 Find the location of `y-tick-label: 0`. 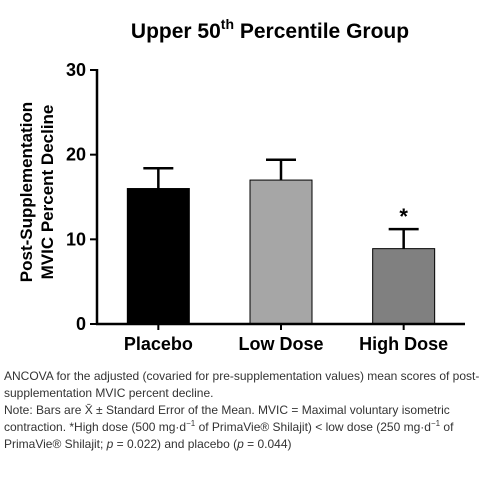

y-tick-label: 0 is located at coordinates (81, 324).